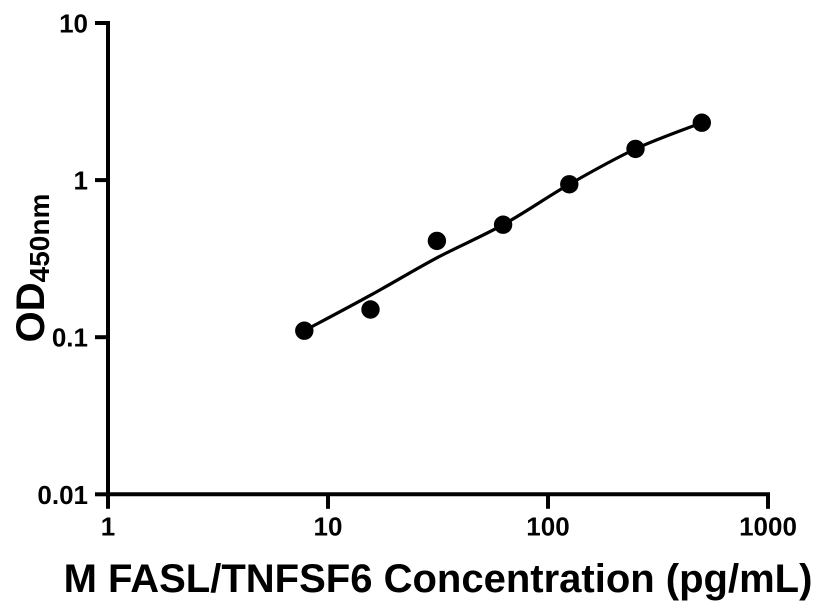 This screenshot has width=816, height=612. Describe the element at coordinates (768, 526) in the screenshot. I see `x-tick-label: 1000` at that location.